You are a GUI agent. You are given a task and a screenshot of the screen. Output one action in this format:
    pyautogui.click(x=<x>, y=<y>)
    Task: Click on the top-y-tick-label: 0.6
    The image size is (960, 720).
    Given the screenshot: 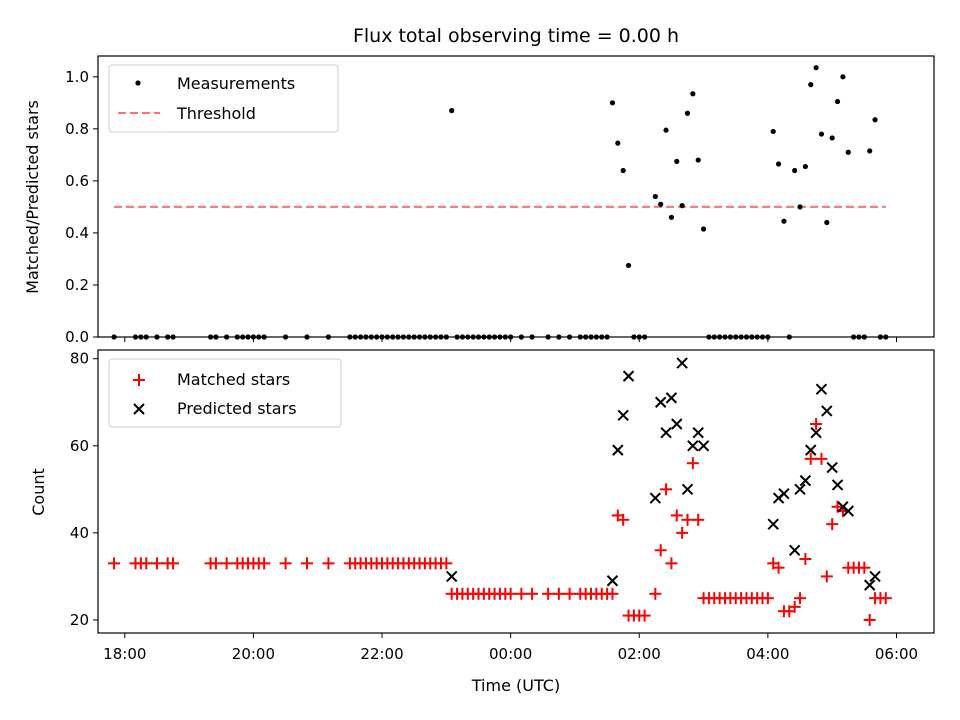 What is the action you would take?
    pyautogui.click(x=77, y=181)
    